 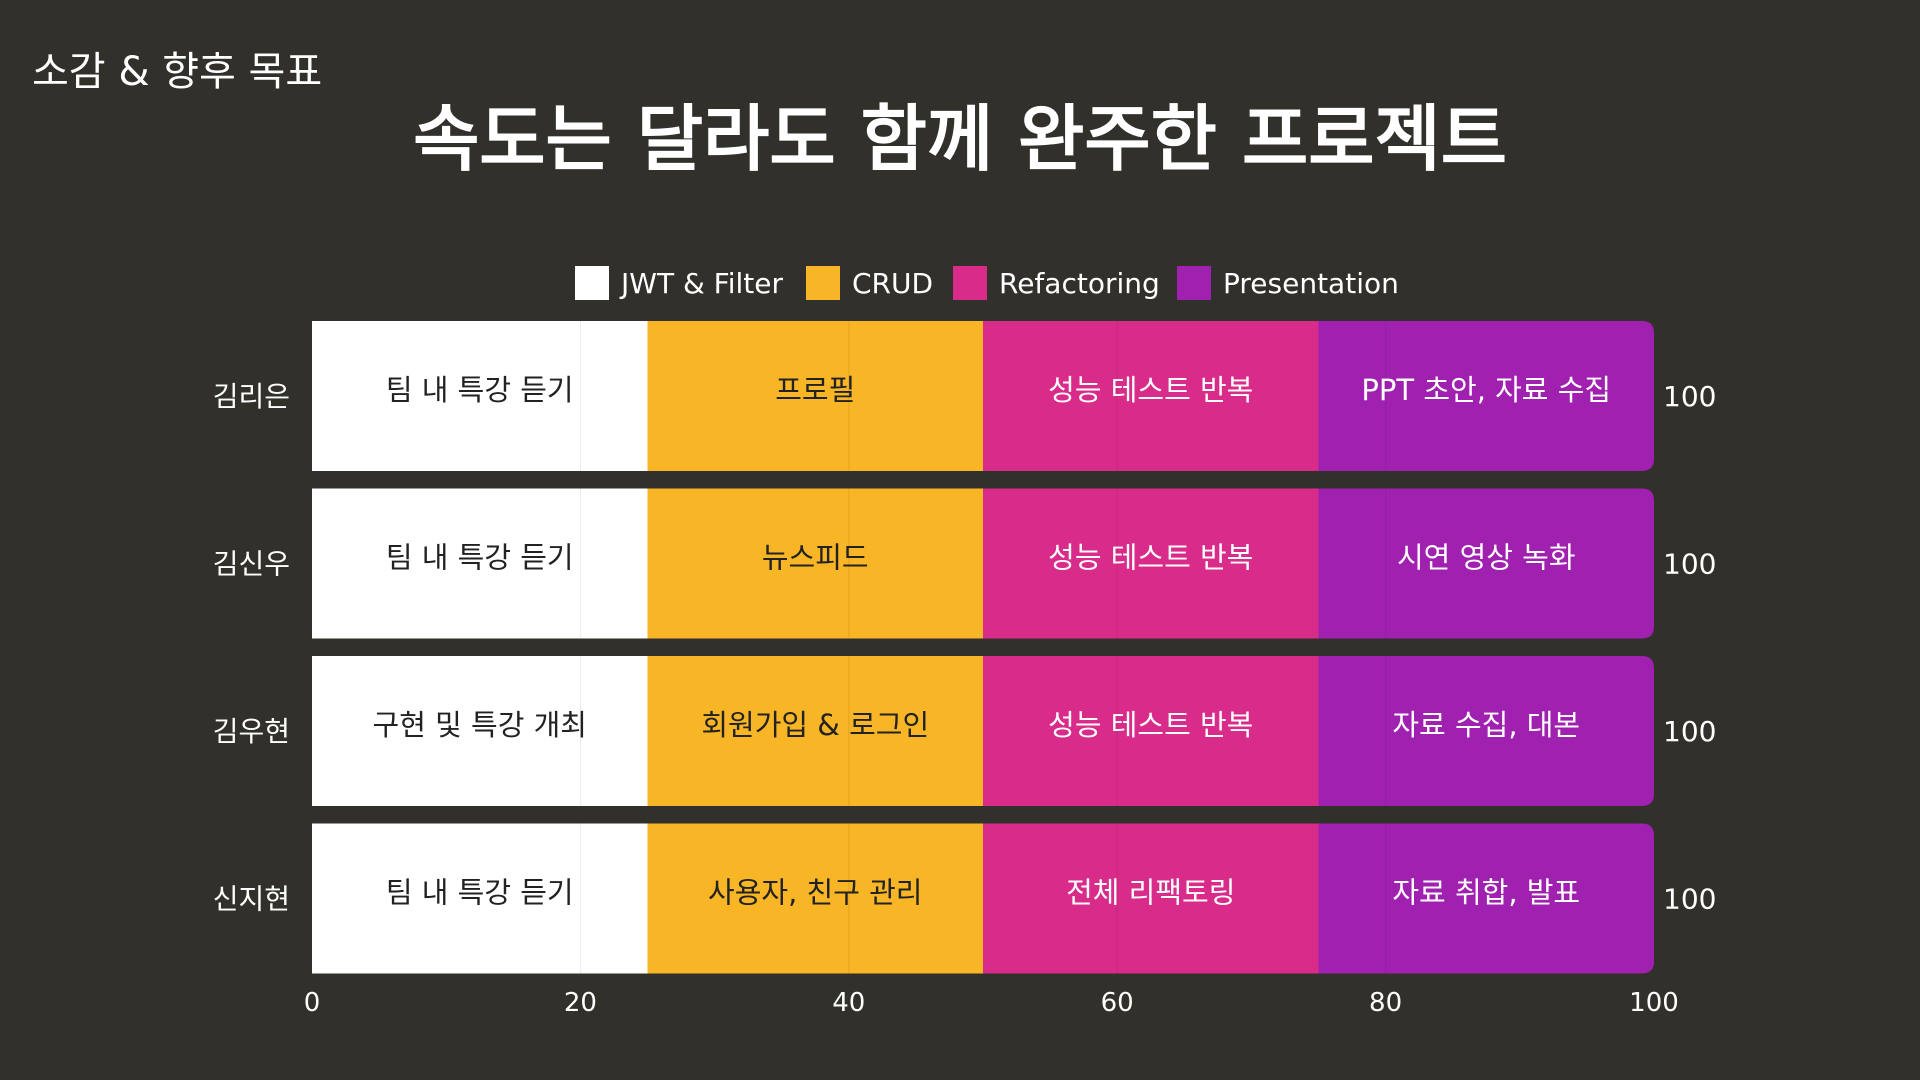 I want to click on bar-label-0-1: 프로필, so click(x=815, y=390).